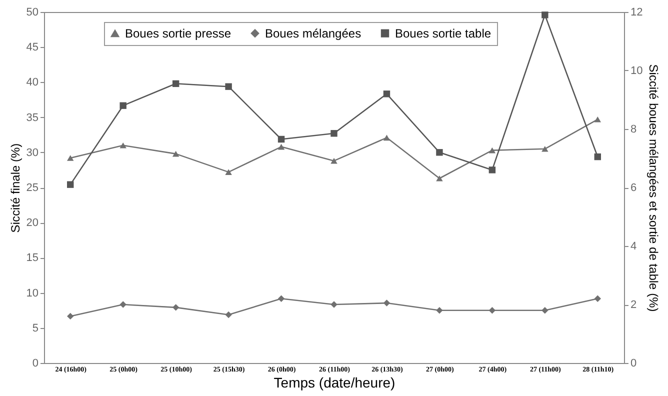 The height and width of the screenshot is (396, 668). What do you see at coordinates (32, 258) in the screenshot?
I see `y-tick-label: 15` at bounding box center [32, 258].